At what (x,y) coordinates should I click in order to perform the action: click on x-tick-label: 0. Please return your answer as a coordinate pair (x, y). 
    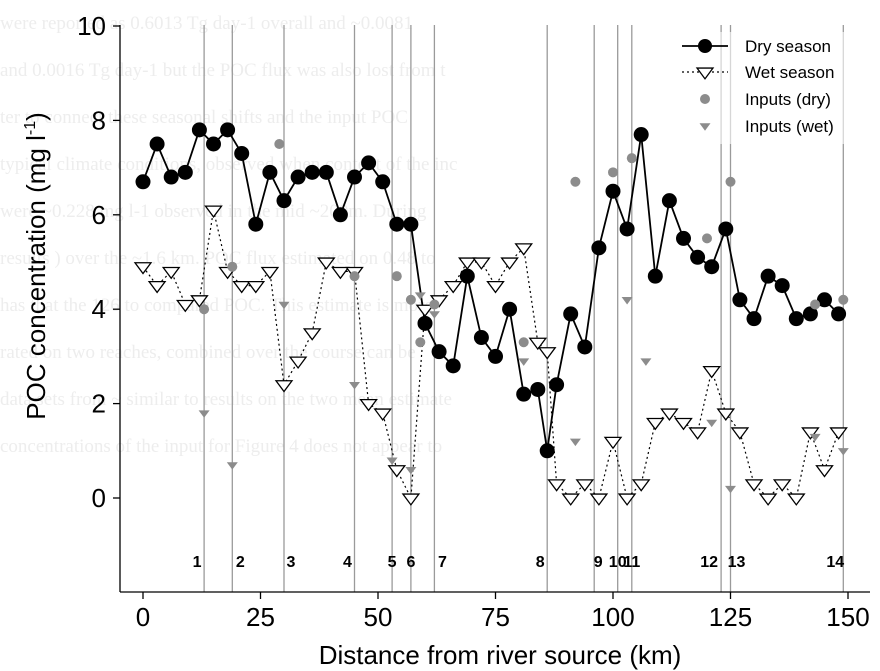
    Looking at the image, I should click on (143, 617).